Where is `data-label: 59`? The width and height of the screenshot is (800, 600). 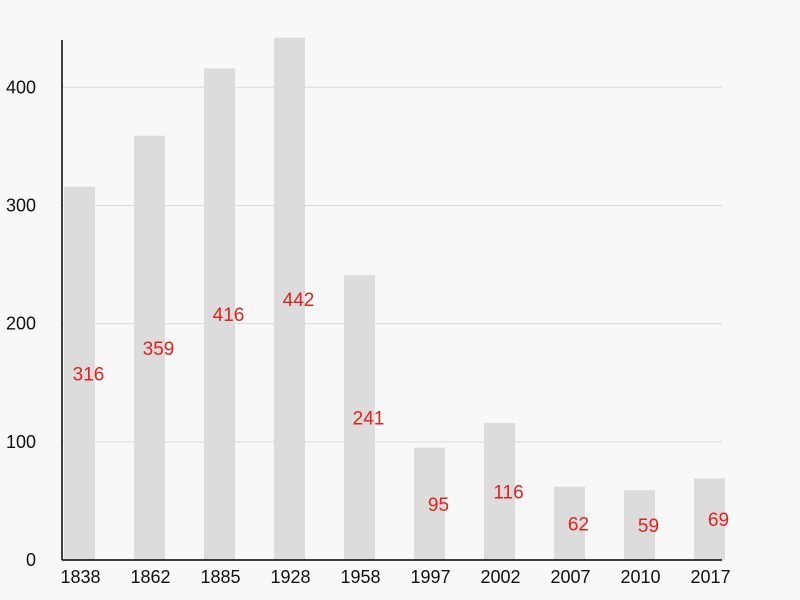
data-label: 59 is located at coordinates (648, 526).